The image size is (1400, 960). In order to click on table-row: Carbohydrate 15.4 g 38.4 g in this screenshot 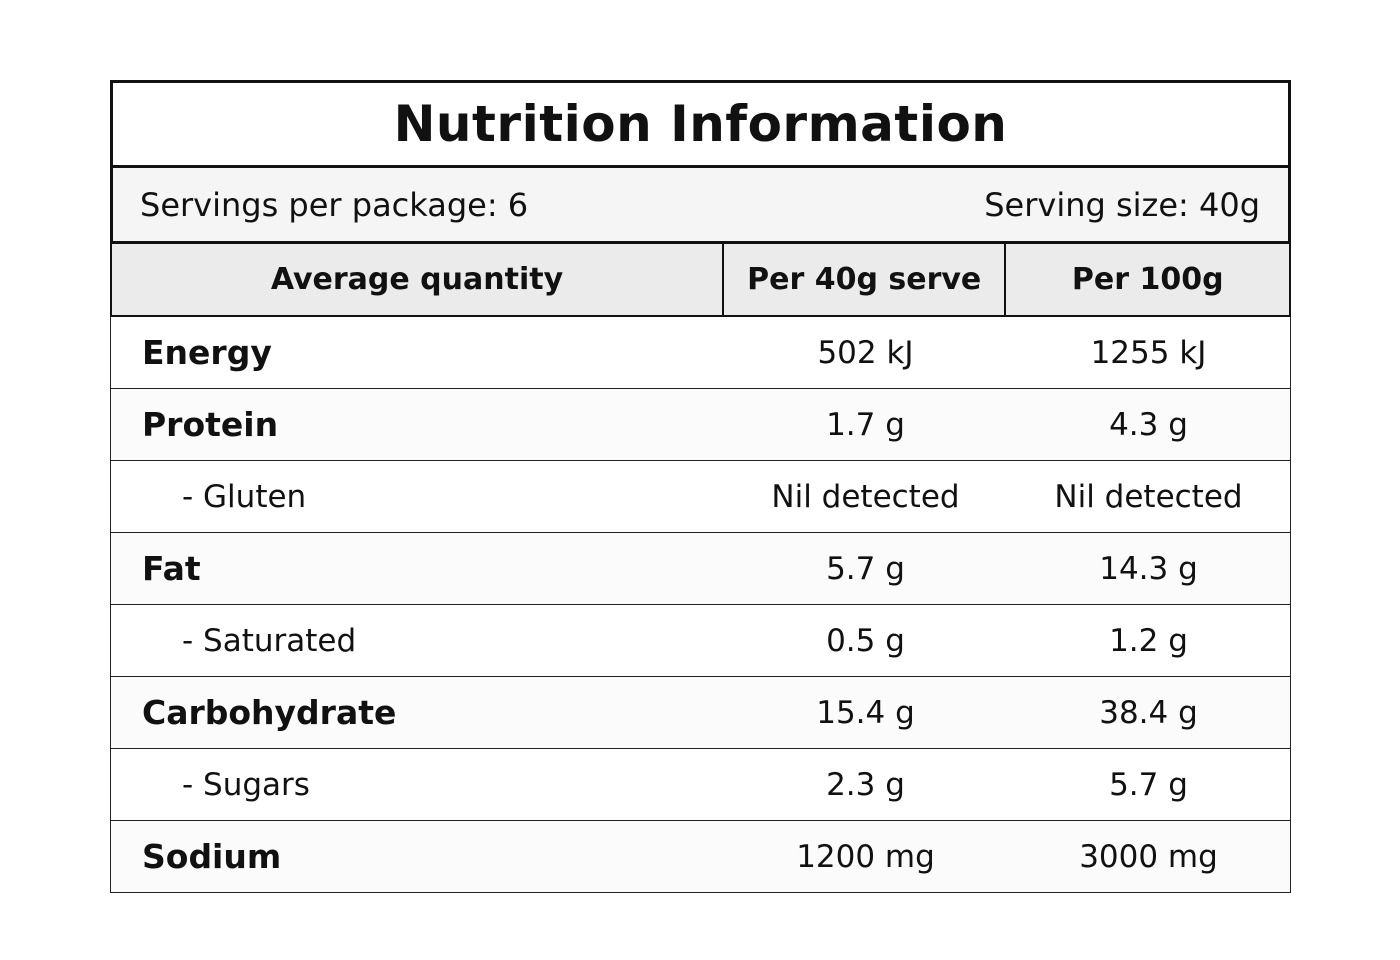, I will do `click(700, 713)`.